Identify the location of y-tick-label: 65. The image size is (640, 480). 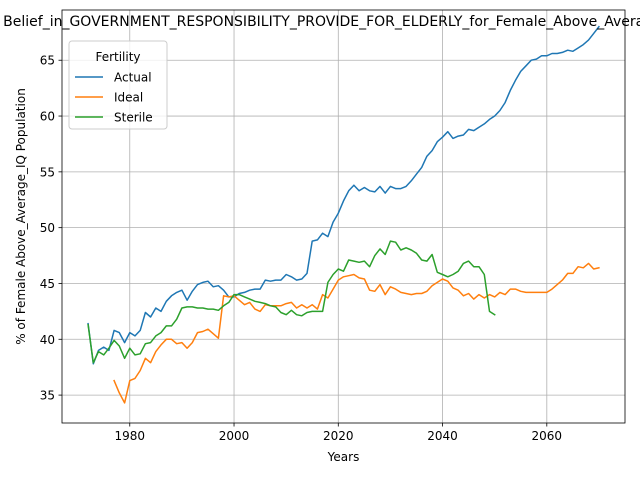
(47, 61).